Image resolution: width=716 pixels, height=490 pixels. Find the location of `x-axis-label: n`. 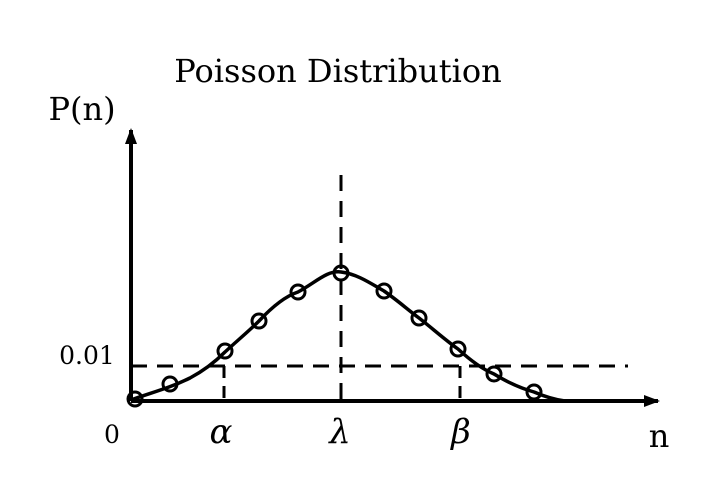

x-axis-label: n is located at coordinates (659, 436).